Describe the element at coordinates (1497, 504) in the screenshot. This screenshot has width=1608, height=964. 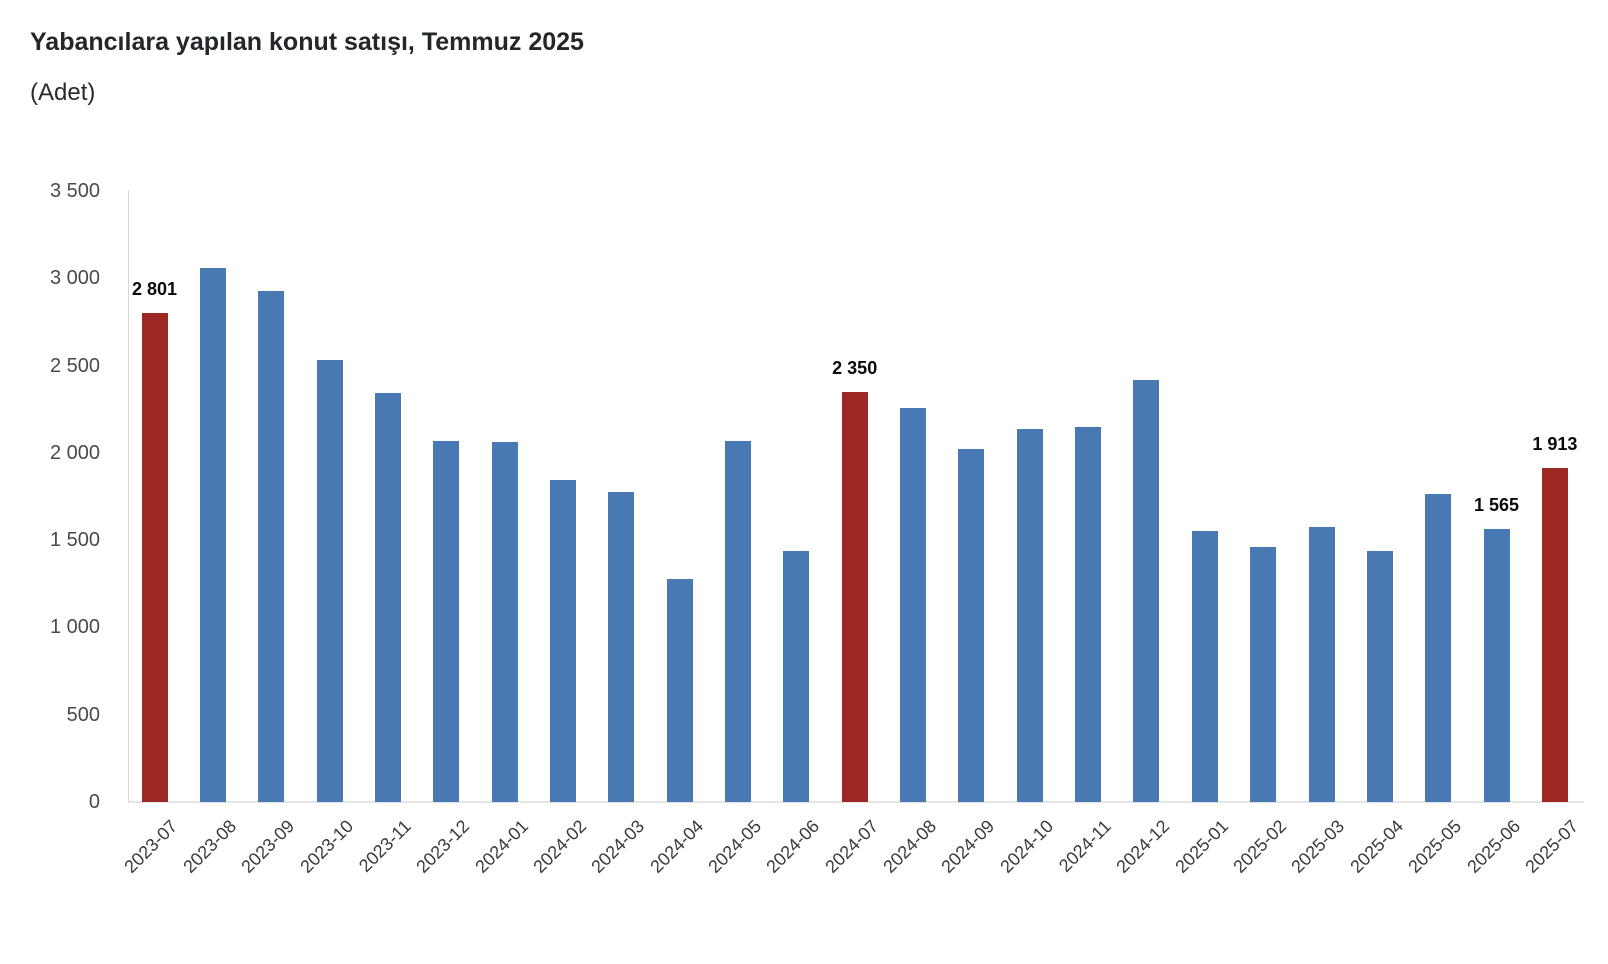
I see `data-label-2025-06: 1 565` at that location.